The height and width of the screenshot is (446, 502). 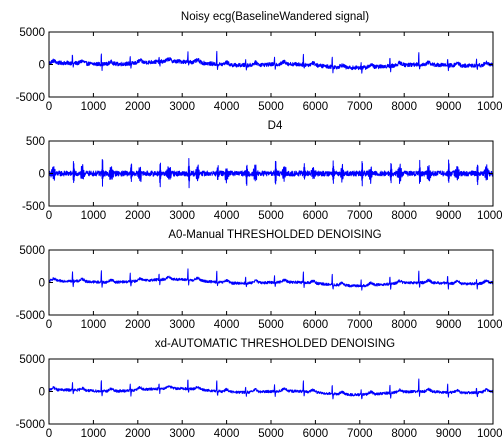 I want to click on subplot-title: Noisy ecg(BaselineWandered signal), so click(x=275, y=17).